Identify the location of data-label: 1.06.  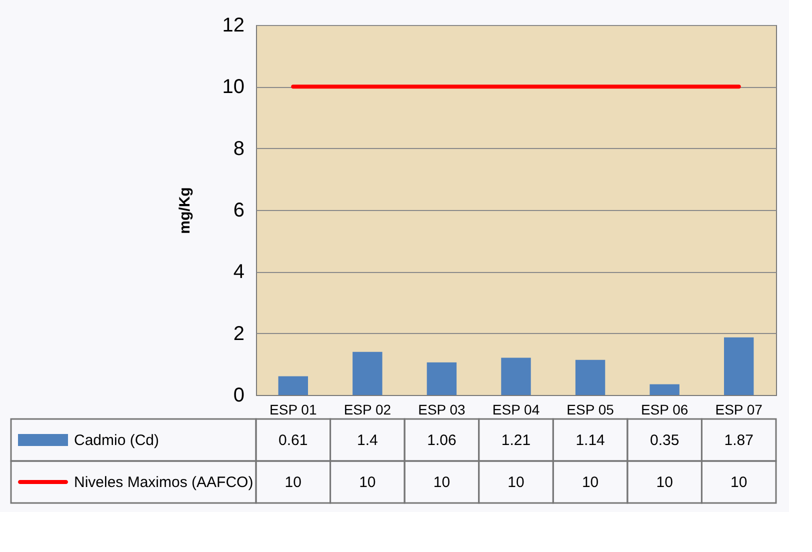
(441, 440).